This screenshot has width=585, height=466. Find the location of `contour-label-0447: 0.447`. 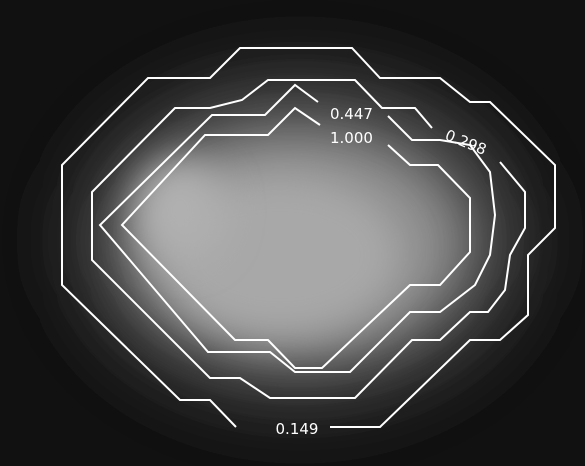

contour-label-0447: 0.447 is located at coordinates (351, 114).